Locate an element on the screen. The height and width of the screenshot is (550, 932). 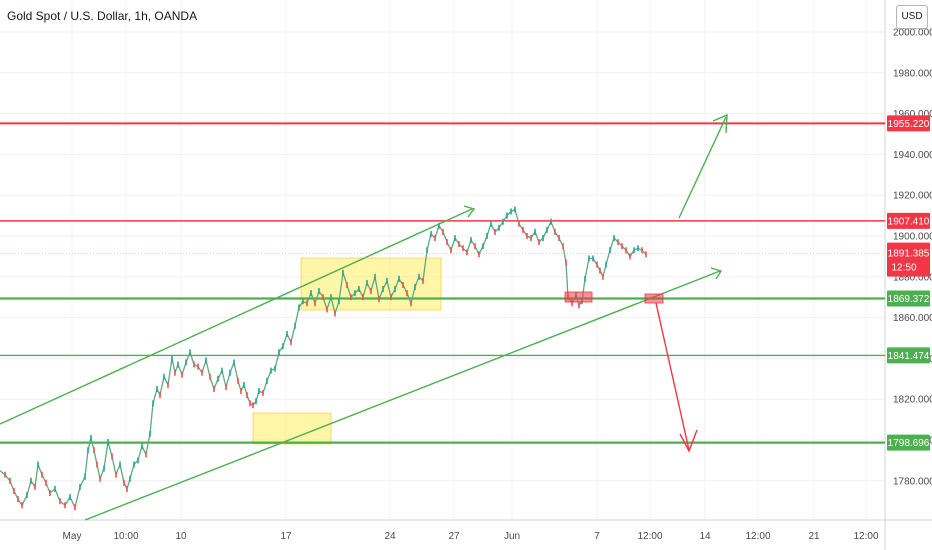
bullish-projection-arrow is located at coordinates (702, 167).